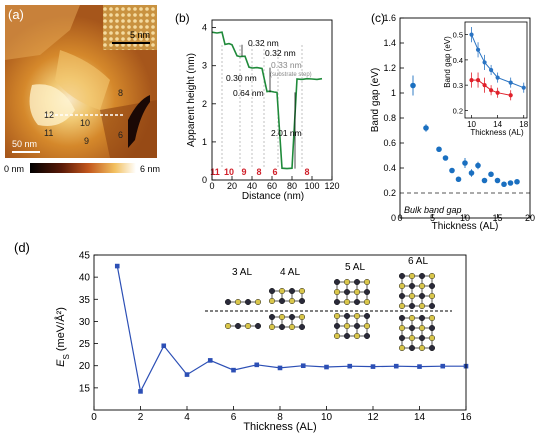  Describe the element at coordinates (22, 247) in the screenshot. I see `panel-d-label: (d)` at that location.